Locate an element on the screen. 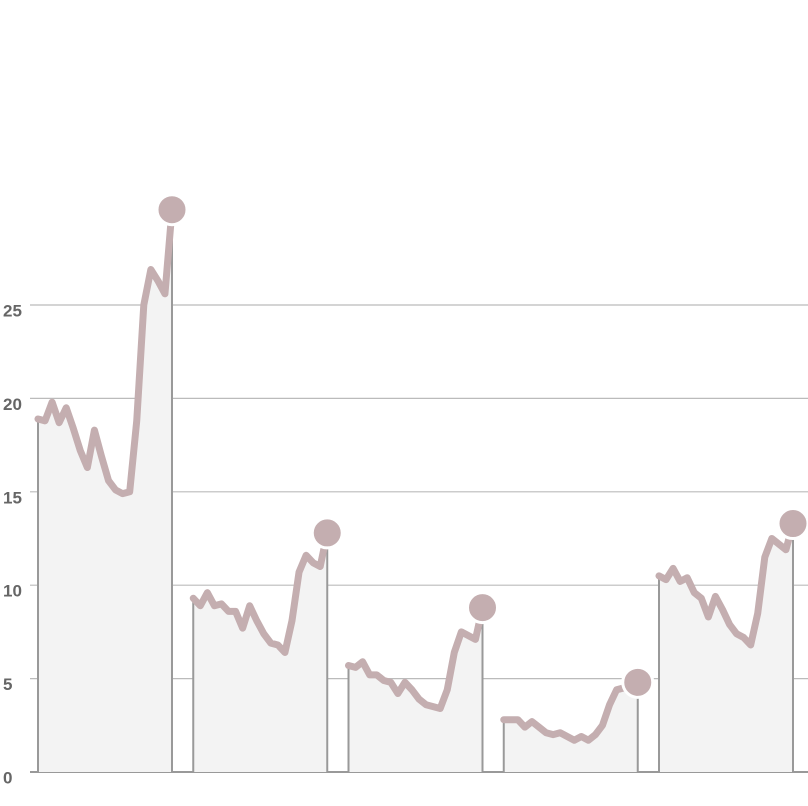 Image resolution: width=808 pixels, height=806 pixels. y-tick-label: 25 is located at coordinates (12, 310).